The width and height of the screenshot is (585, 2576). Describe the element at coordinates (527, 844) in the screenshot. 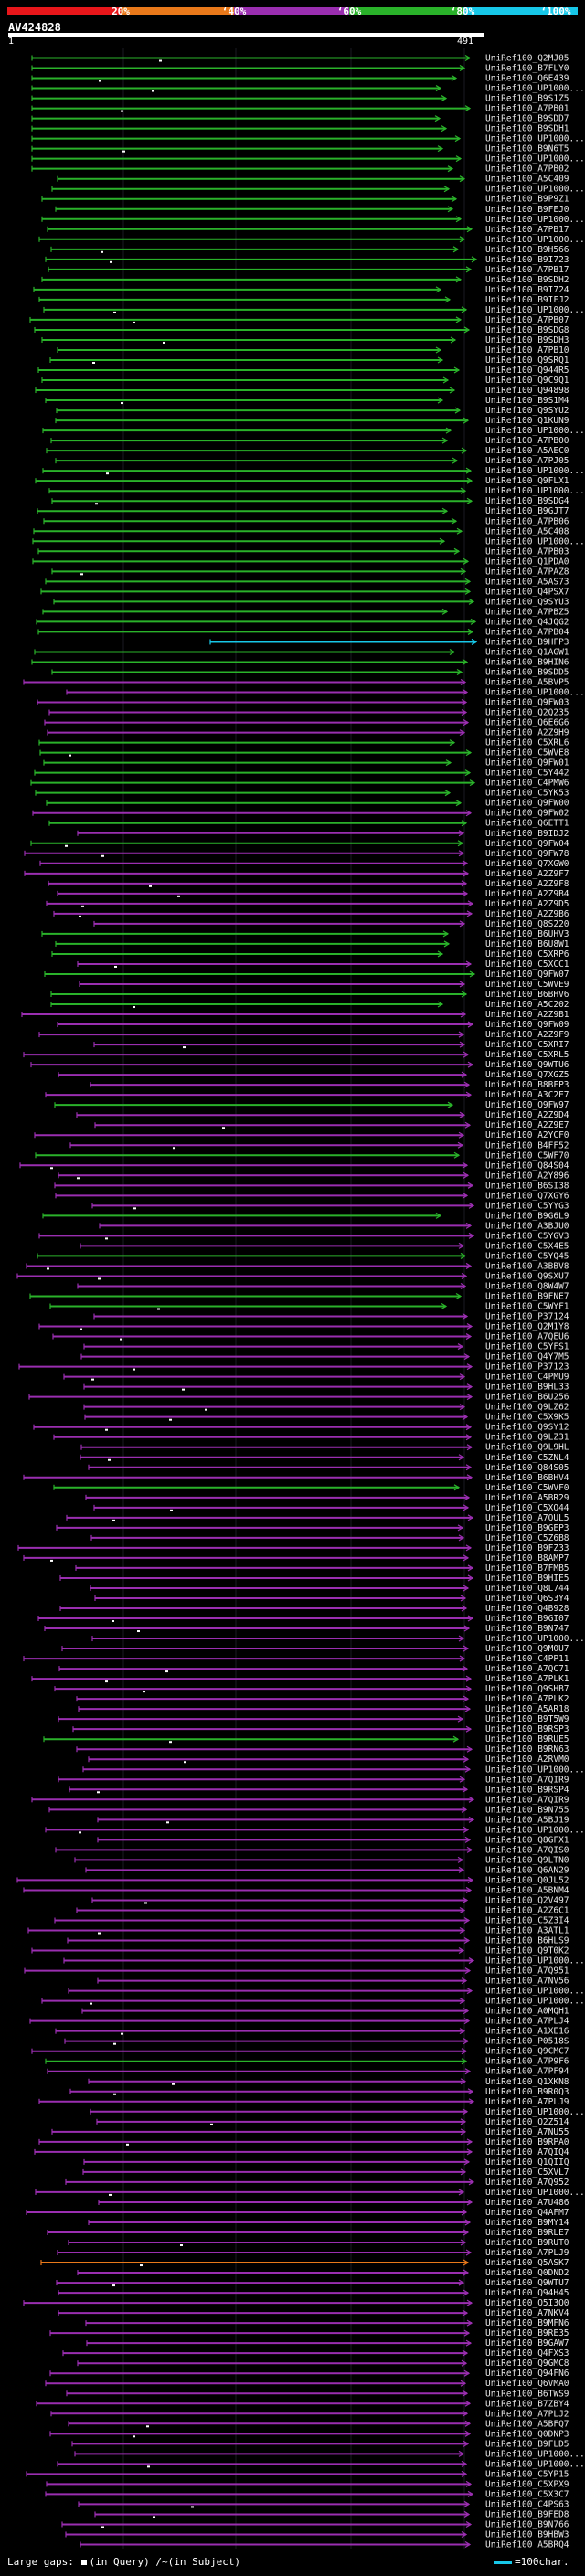

I see `hit-label: UniRef100_Q9FW04` at that location.